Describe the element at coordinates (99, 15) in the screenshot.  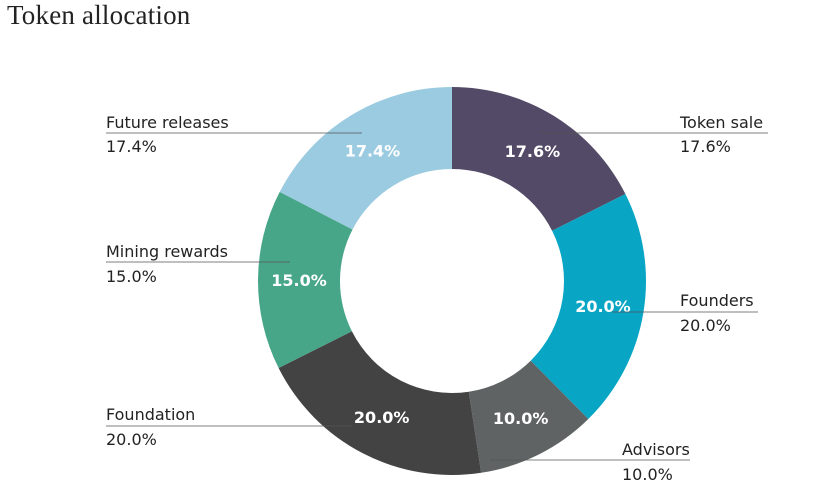
I see `chart-title: Token allocation` at that location.